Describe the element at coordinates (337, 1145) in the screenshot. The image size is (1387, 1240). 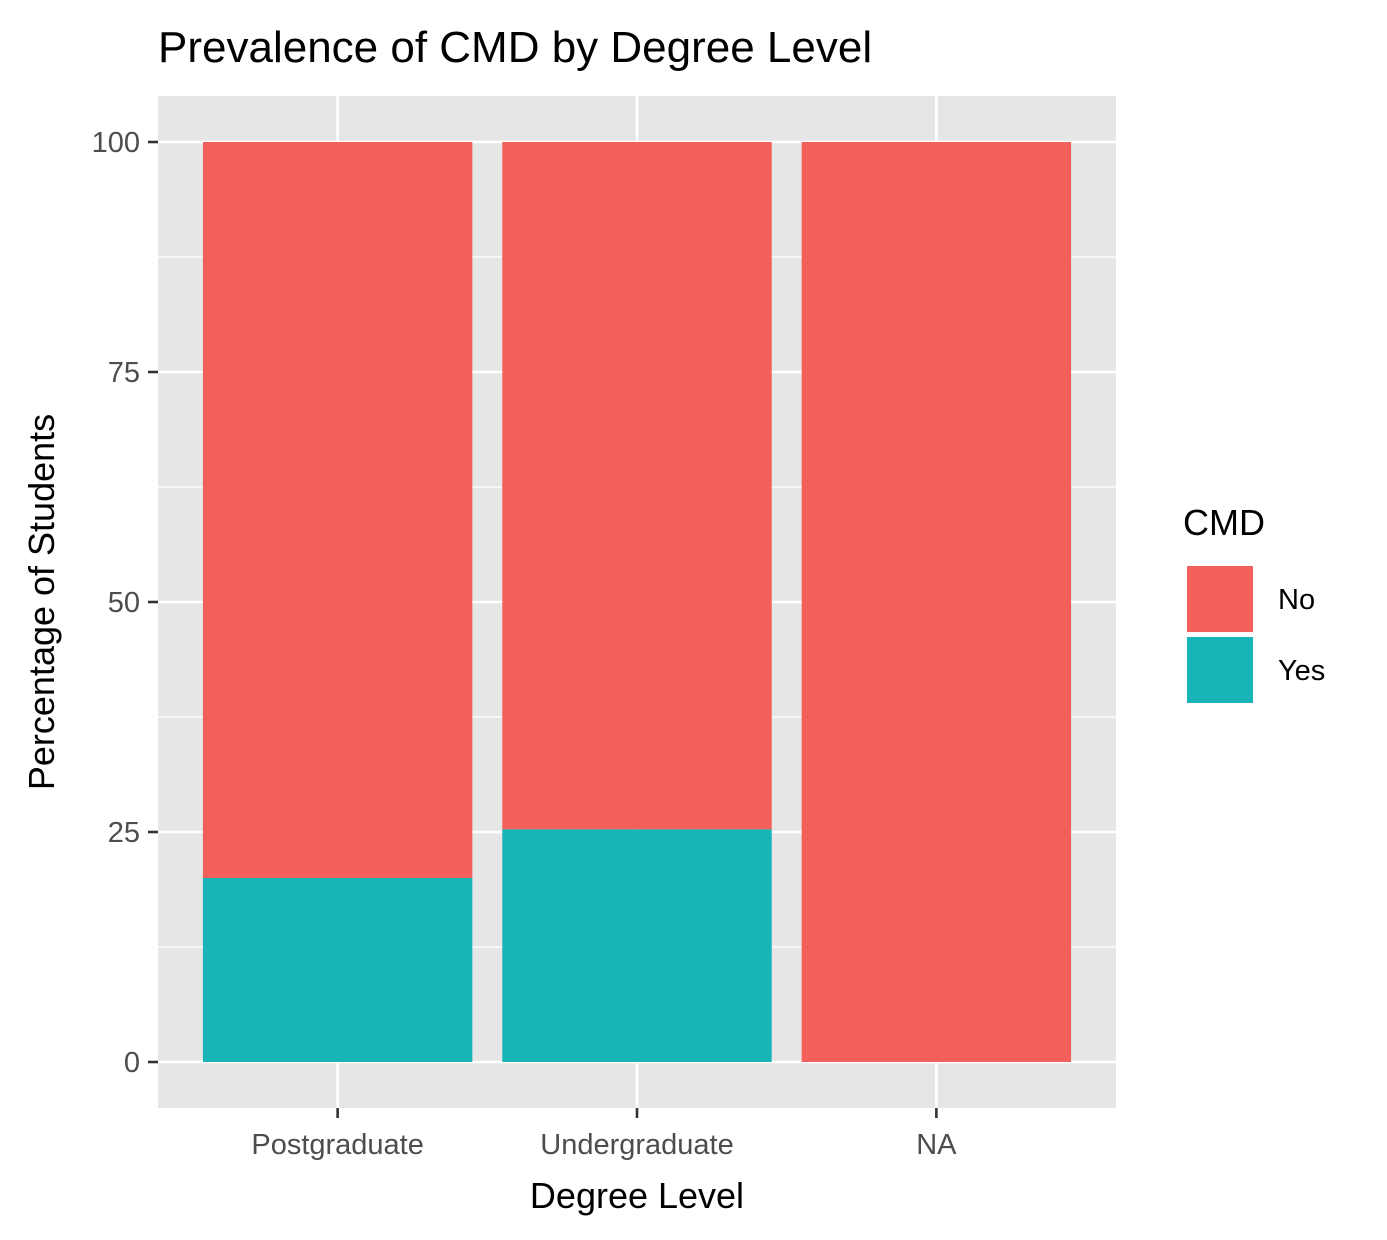
I see `x-tick-label: Postgraduate` at that location.